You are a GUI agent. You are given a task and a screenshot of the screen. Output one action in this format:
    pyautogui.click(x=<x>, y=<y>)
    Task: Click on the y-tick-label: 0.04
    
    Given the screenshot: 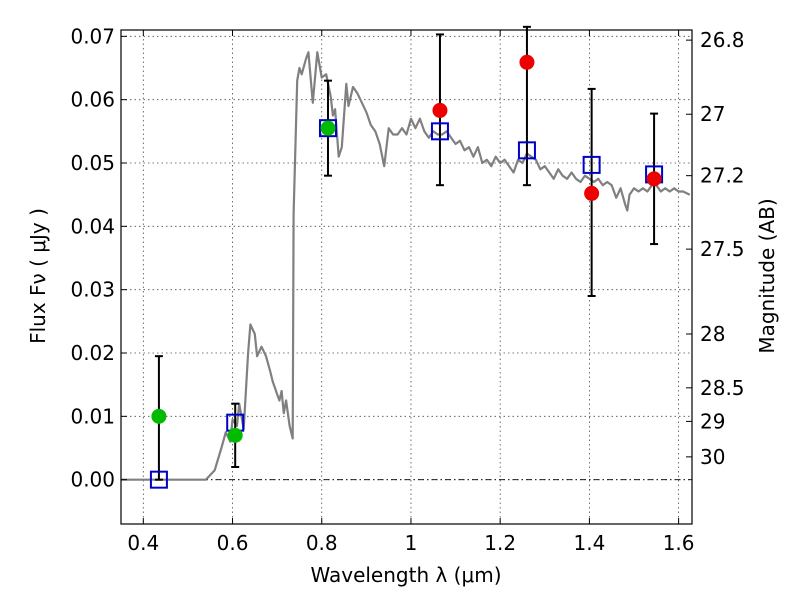 What is the action you would take?
    pyautogui.click(x=92, y=226)
    